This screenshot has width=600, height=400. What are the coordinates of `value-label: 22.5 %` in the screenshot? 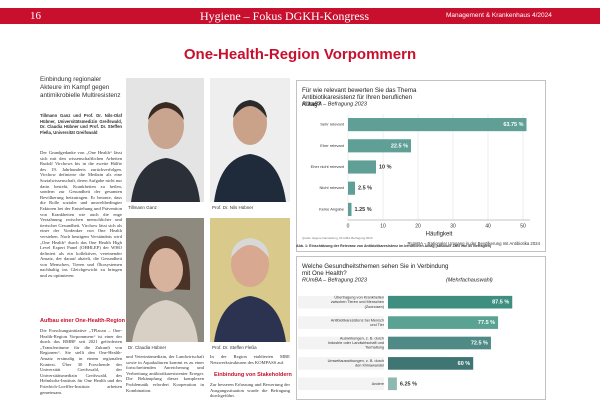 It's located at (399, 146).